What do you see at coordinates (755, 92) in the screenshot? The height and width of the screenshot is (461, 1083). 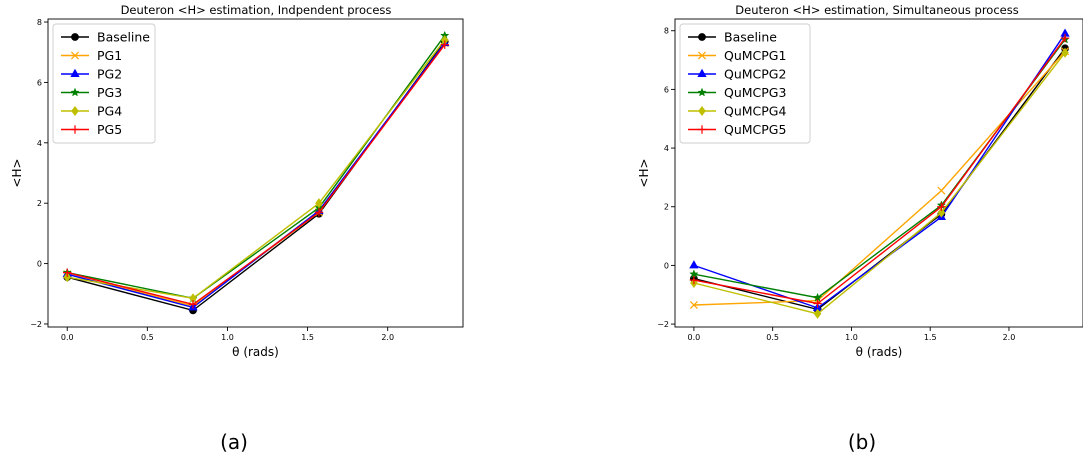 I see `legend-label: QuMCPG3` at bounding box center [755, 92].